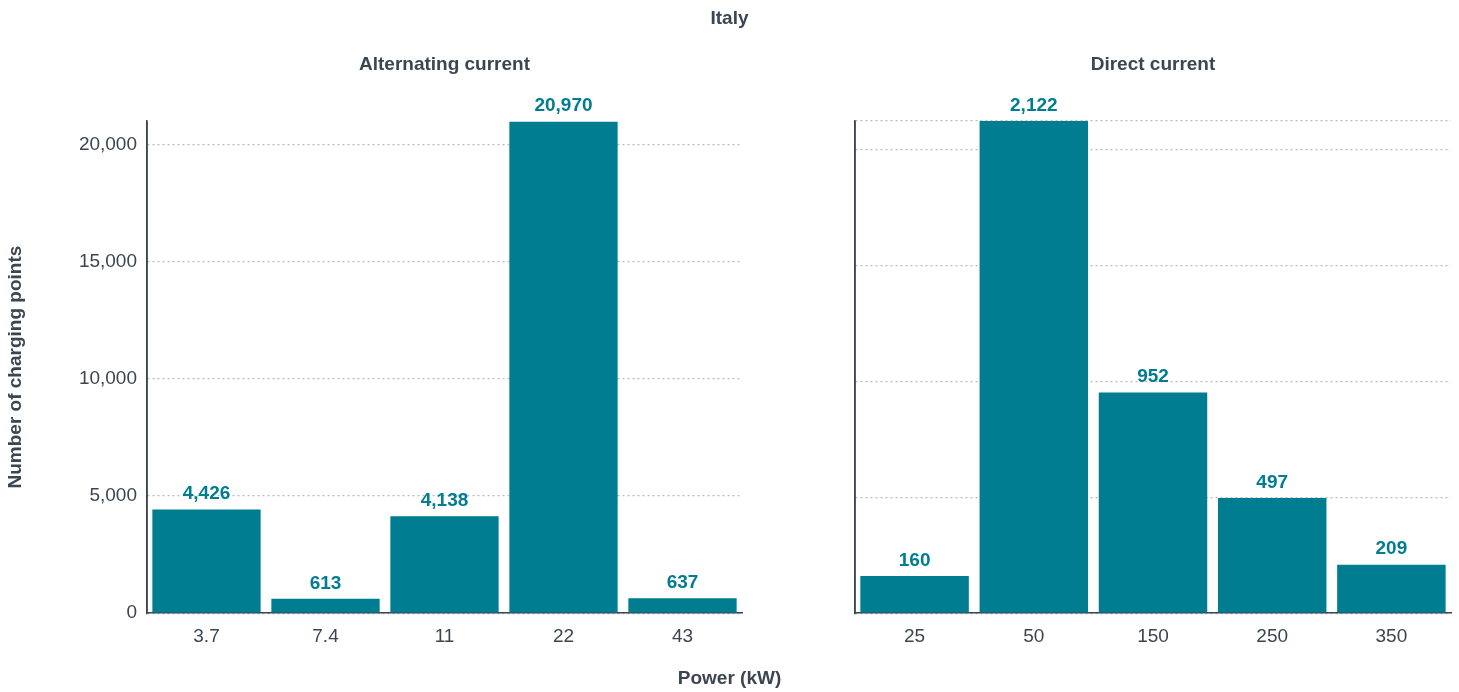 The width and height of the screenshot is (1459, 692). I want to click on data-label: 4,138, so click(444, 499).